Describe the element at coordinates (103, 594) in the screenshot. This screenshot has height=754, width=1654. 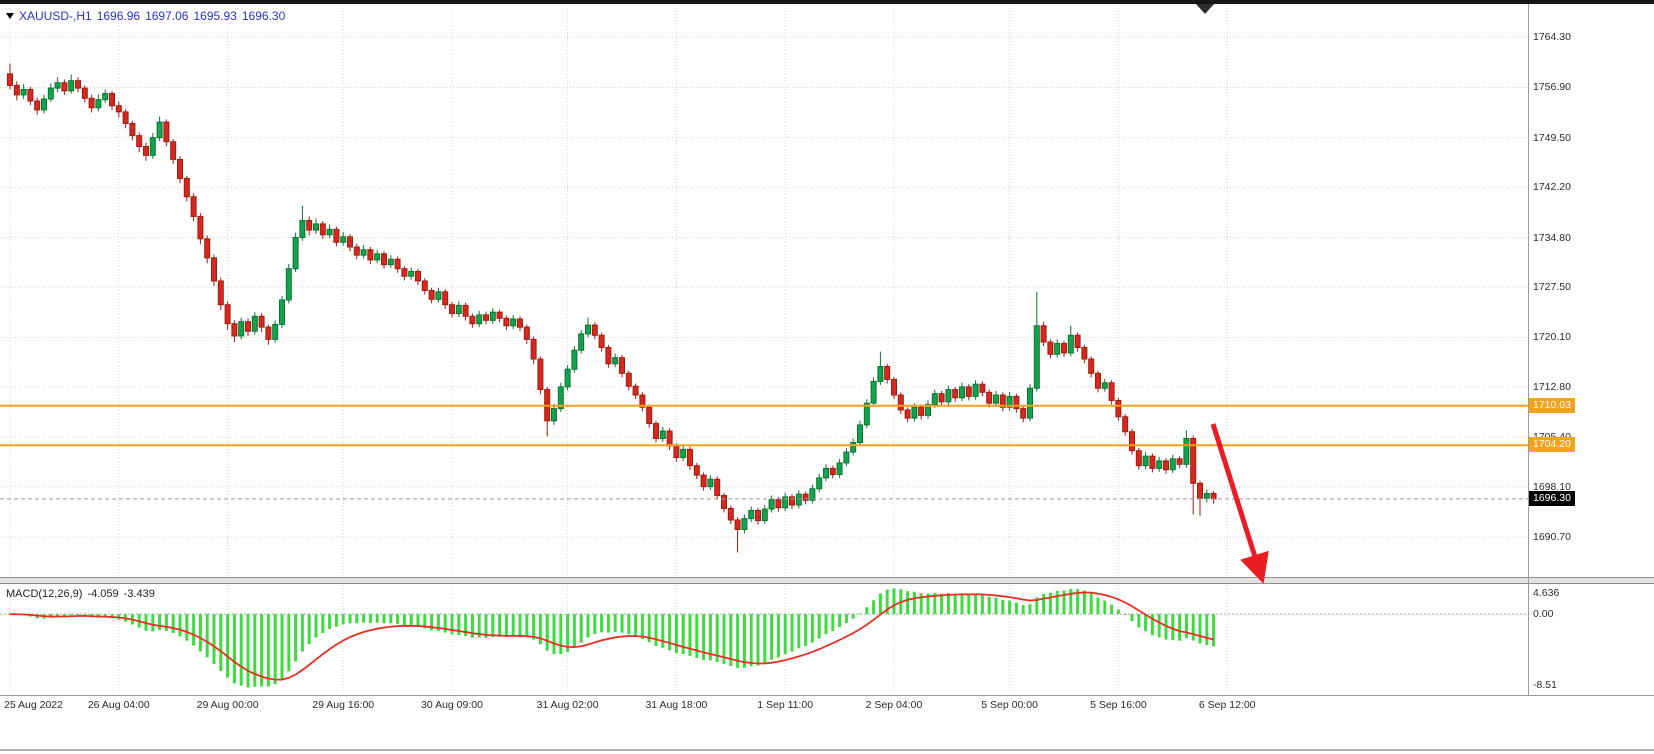
I see `indicator-macd-value: -4.059` at that location.